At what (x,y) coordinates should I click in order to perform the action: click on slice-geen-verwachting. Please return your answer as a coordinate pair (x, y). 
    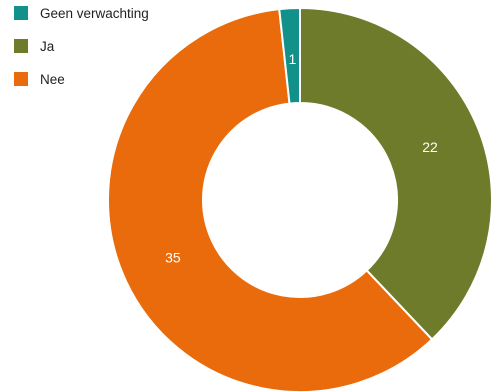
    Looking at the image, I should click on (289, 55).